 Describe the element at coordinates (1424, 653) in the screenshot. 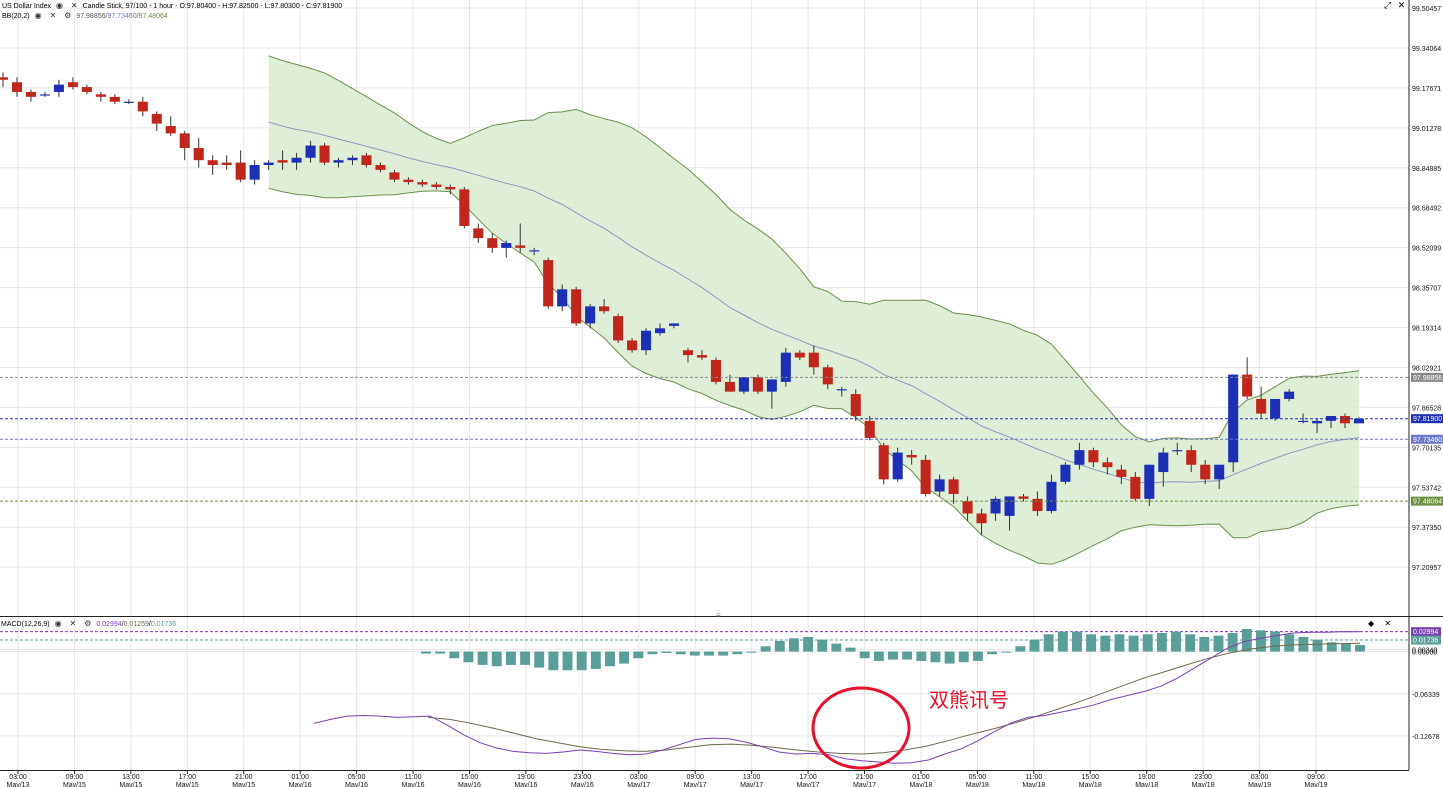

I see `macd-tick-label: 0.00000` at that location.